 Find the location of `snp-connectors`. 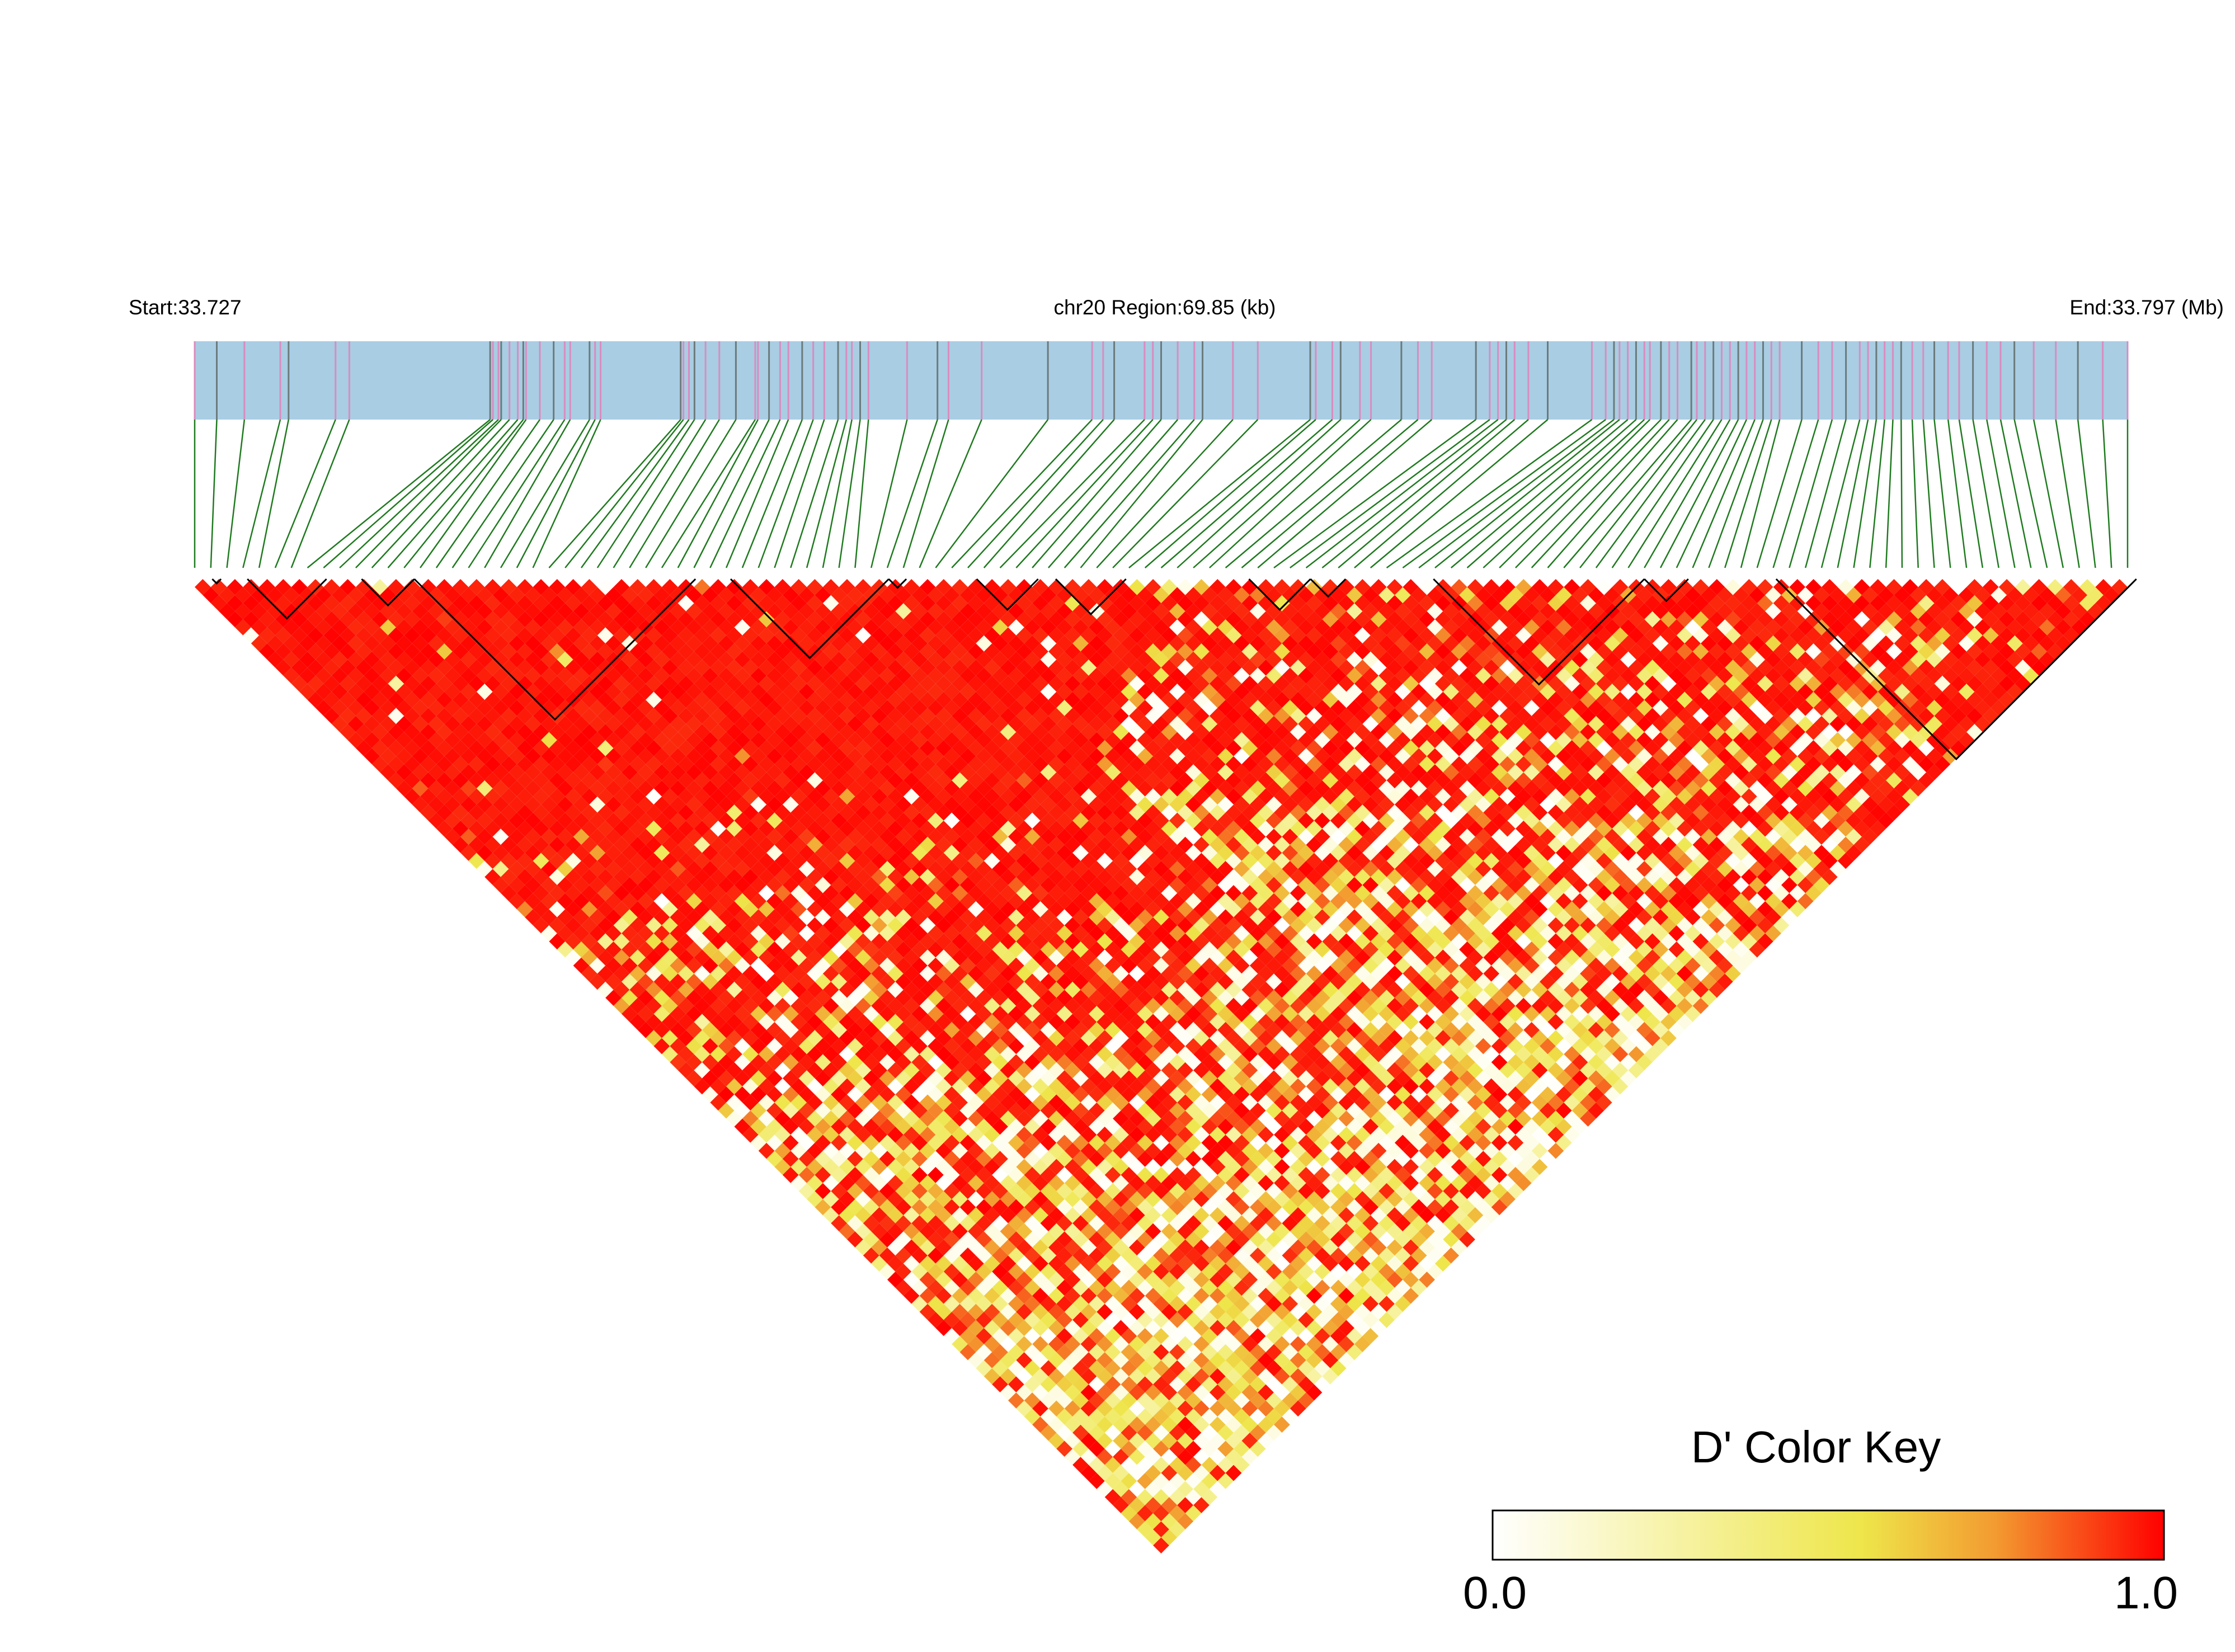

snp-connectors is located at coordinates (1161, 494).